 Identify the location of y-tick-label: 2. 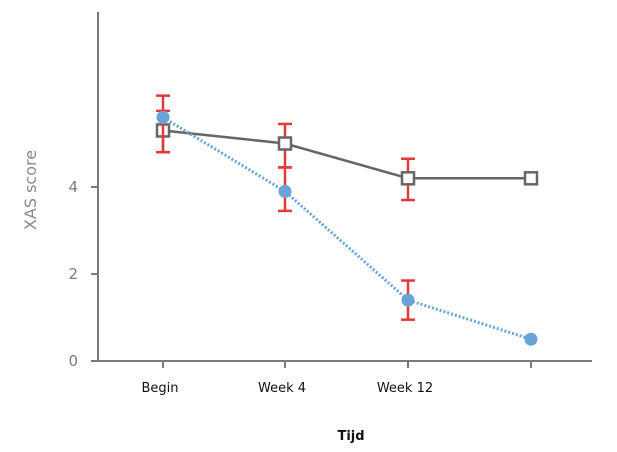
(73, 274).